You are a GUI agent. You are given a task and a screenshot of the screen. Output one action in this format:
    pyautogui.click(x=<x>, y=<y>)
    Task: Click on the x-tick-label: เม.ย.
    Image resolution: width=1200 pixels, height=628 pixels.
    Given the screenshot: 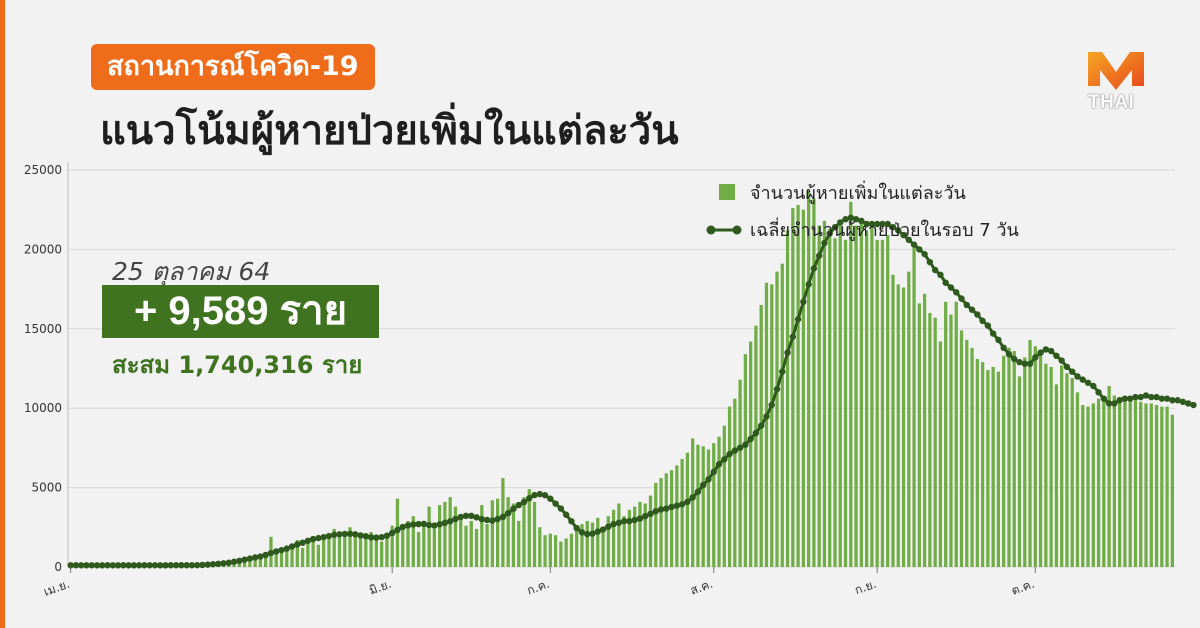 What is the action you would take?
    pyautogui.click(x=57, y=588)
    